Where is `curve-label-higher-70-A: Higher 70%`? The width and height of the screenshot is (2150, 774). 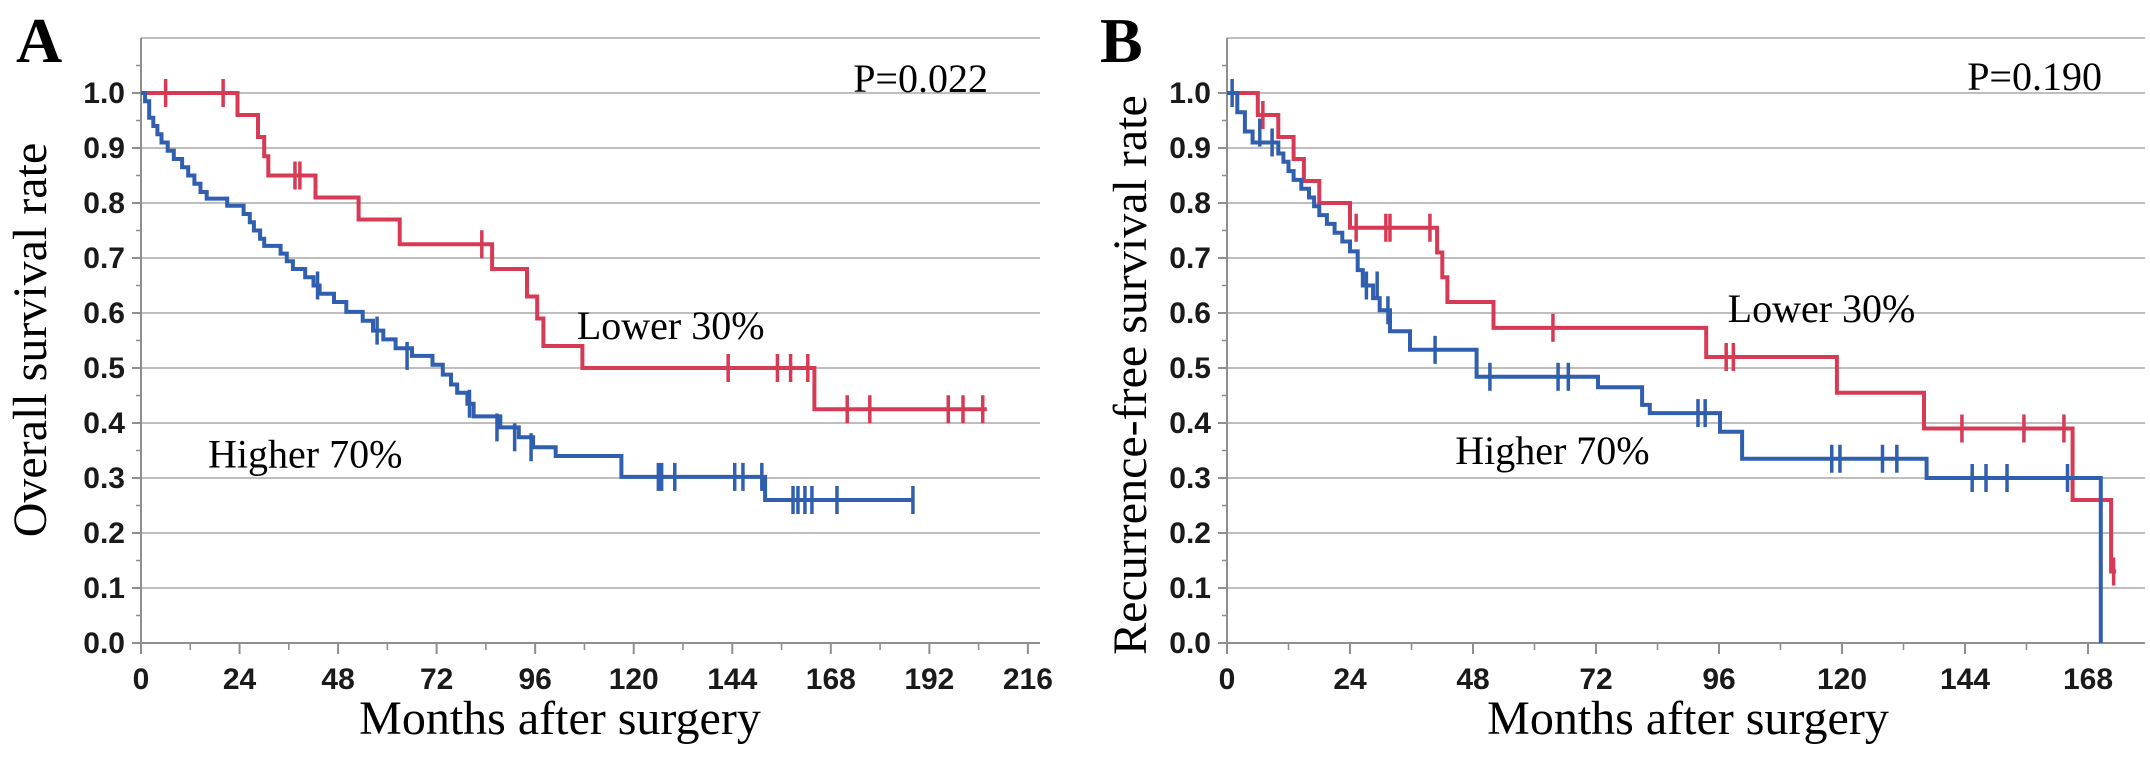
curve-label-higher-70-A: Higher 70% is located at coordinates (305, 453).